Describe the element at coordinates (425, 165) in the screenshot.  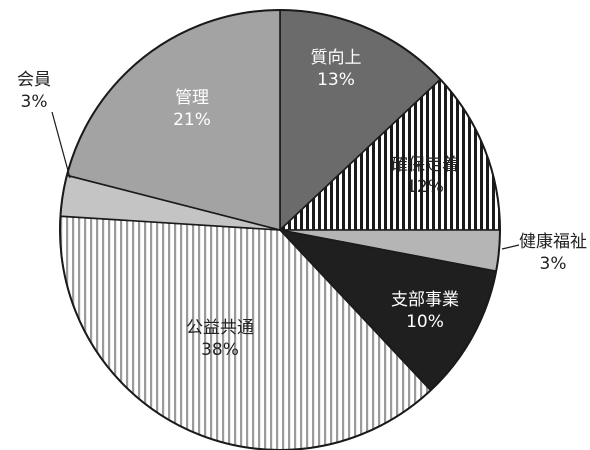
I see `slice-name-label: 確保定着` at that location.